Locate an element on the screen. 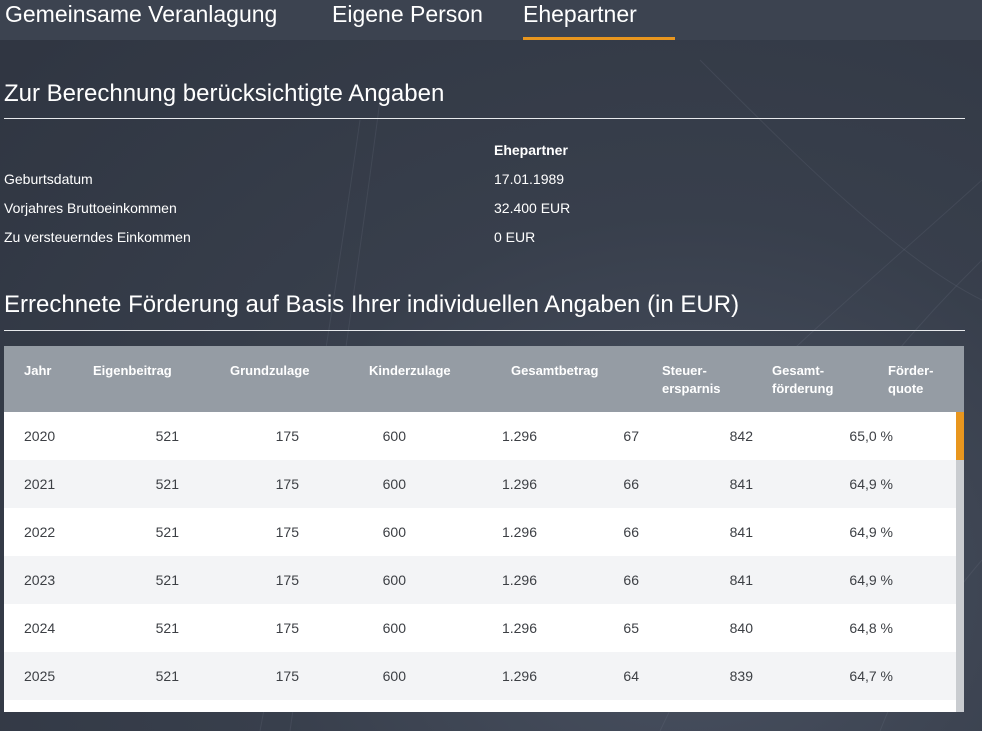  cell-gesamtfoerderung: 842 is located at coordinates (741, 436).